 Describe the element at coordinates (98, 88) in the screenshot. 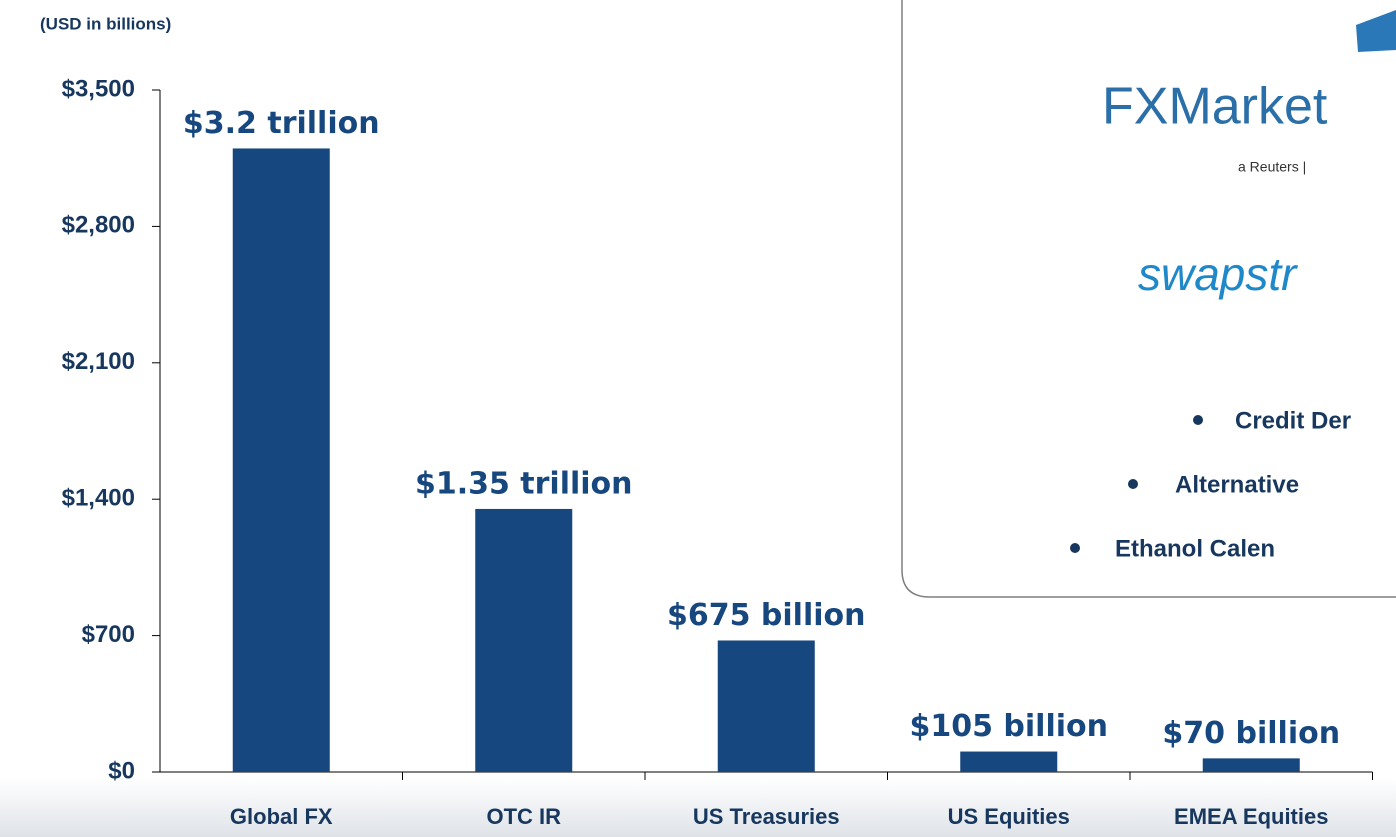

I see `y-tick-label: $3,500` at that location.